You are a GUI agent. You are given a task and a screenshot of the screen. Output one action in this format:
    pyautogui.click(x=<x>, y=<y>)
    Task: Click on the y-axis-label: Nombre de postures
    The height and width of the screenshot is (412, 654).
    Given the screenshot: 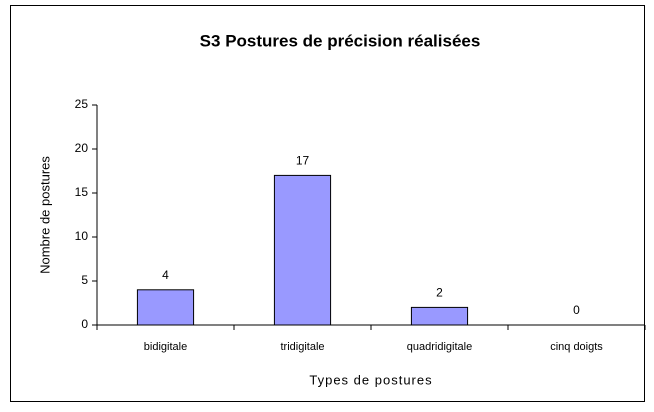 What is the action you would take?
    pyautogui.click(x=44, y=215)
    